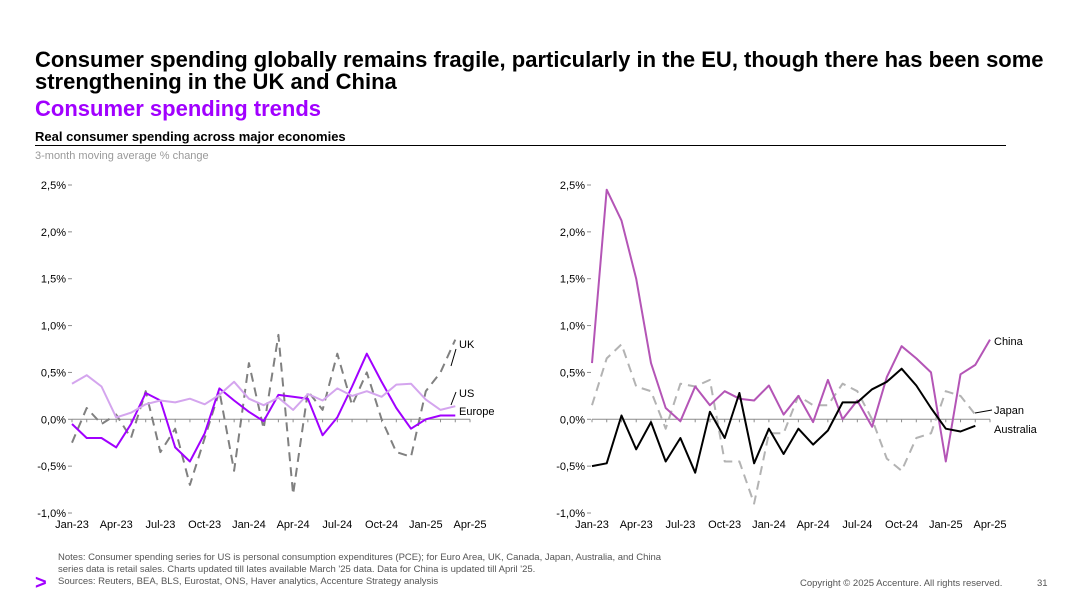  Describe the element at coordinates (381, 525) in the screenshot. I see `chart-1-x-tick-label: Oct-24` at that location.